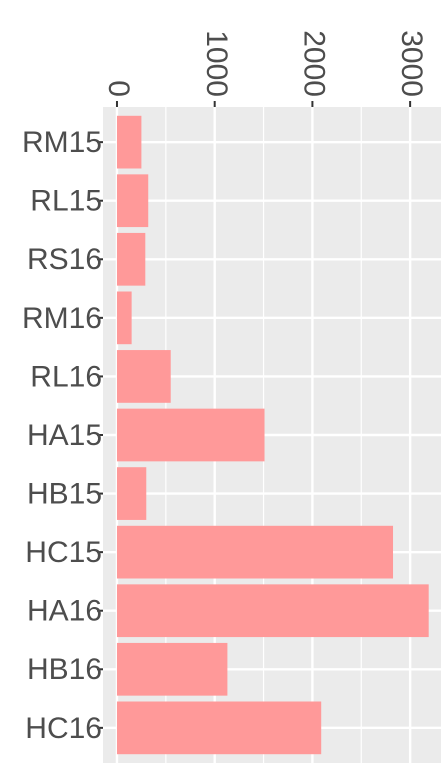 This screenshot has height=763, width=441. I want to click on y-tick-label: RL15, so click(66, 201).